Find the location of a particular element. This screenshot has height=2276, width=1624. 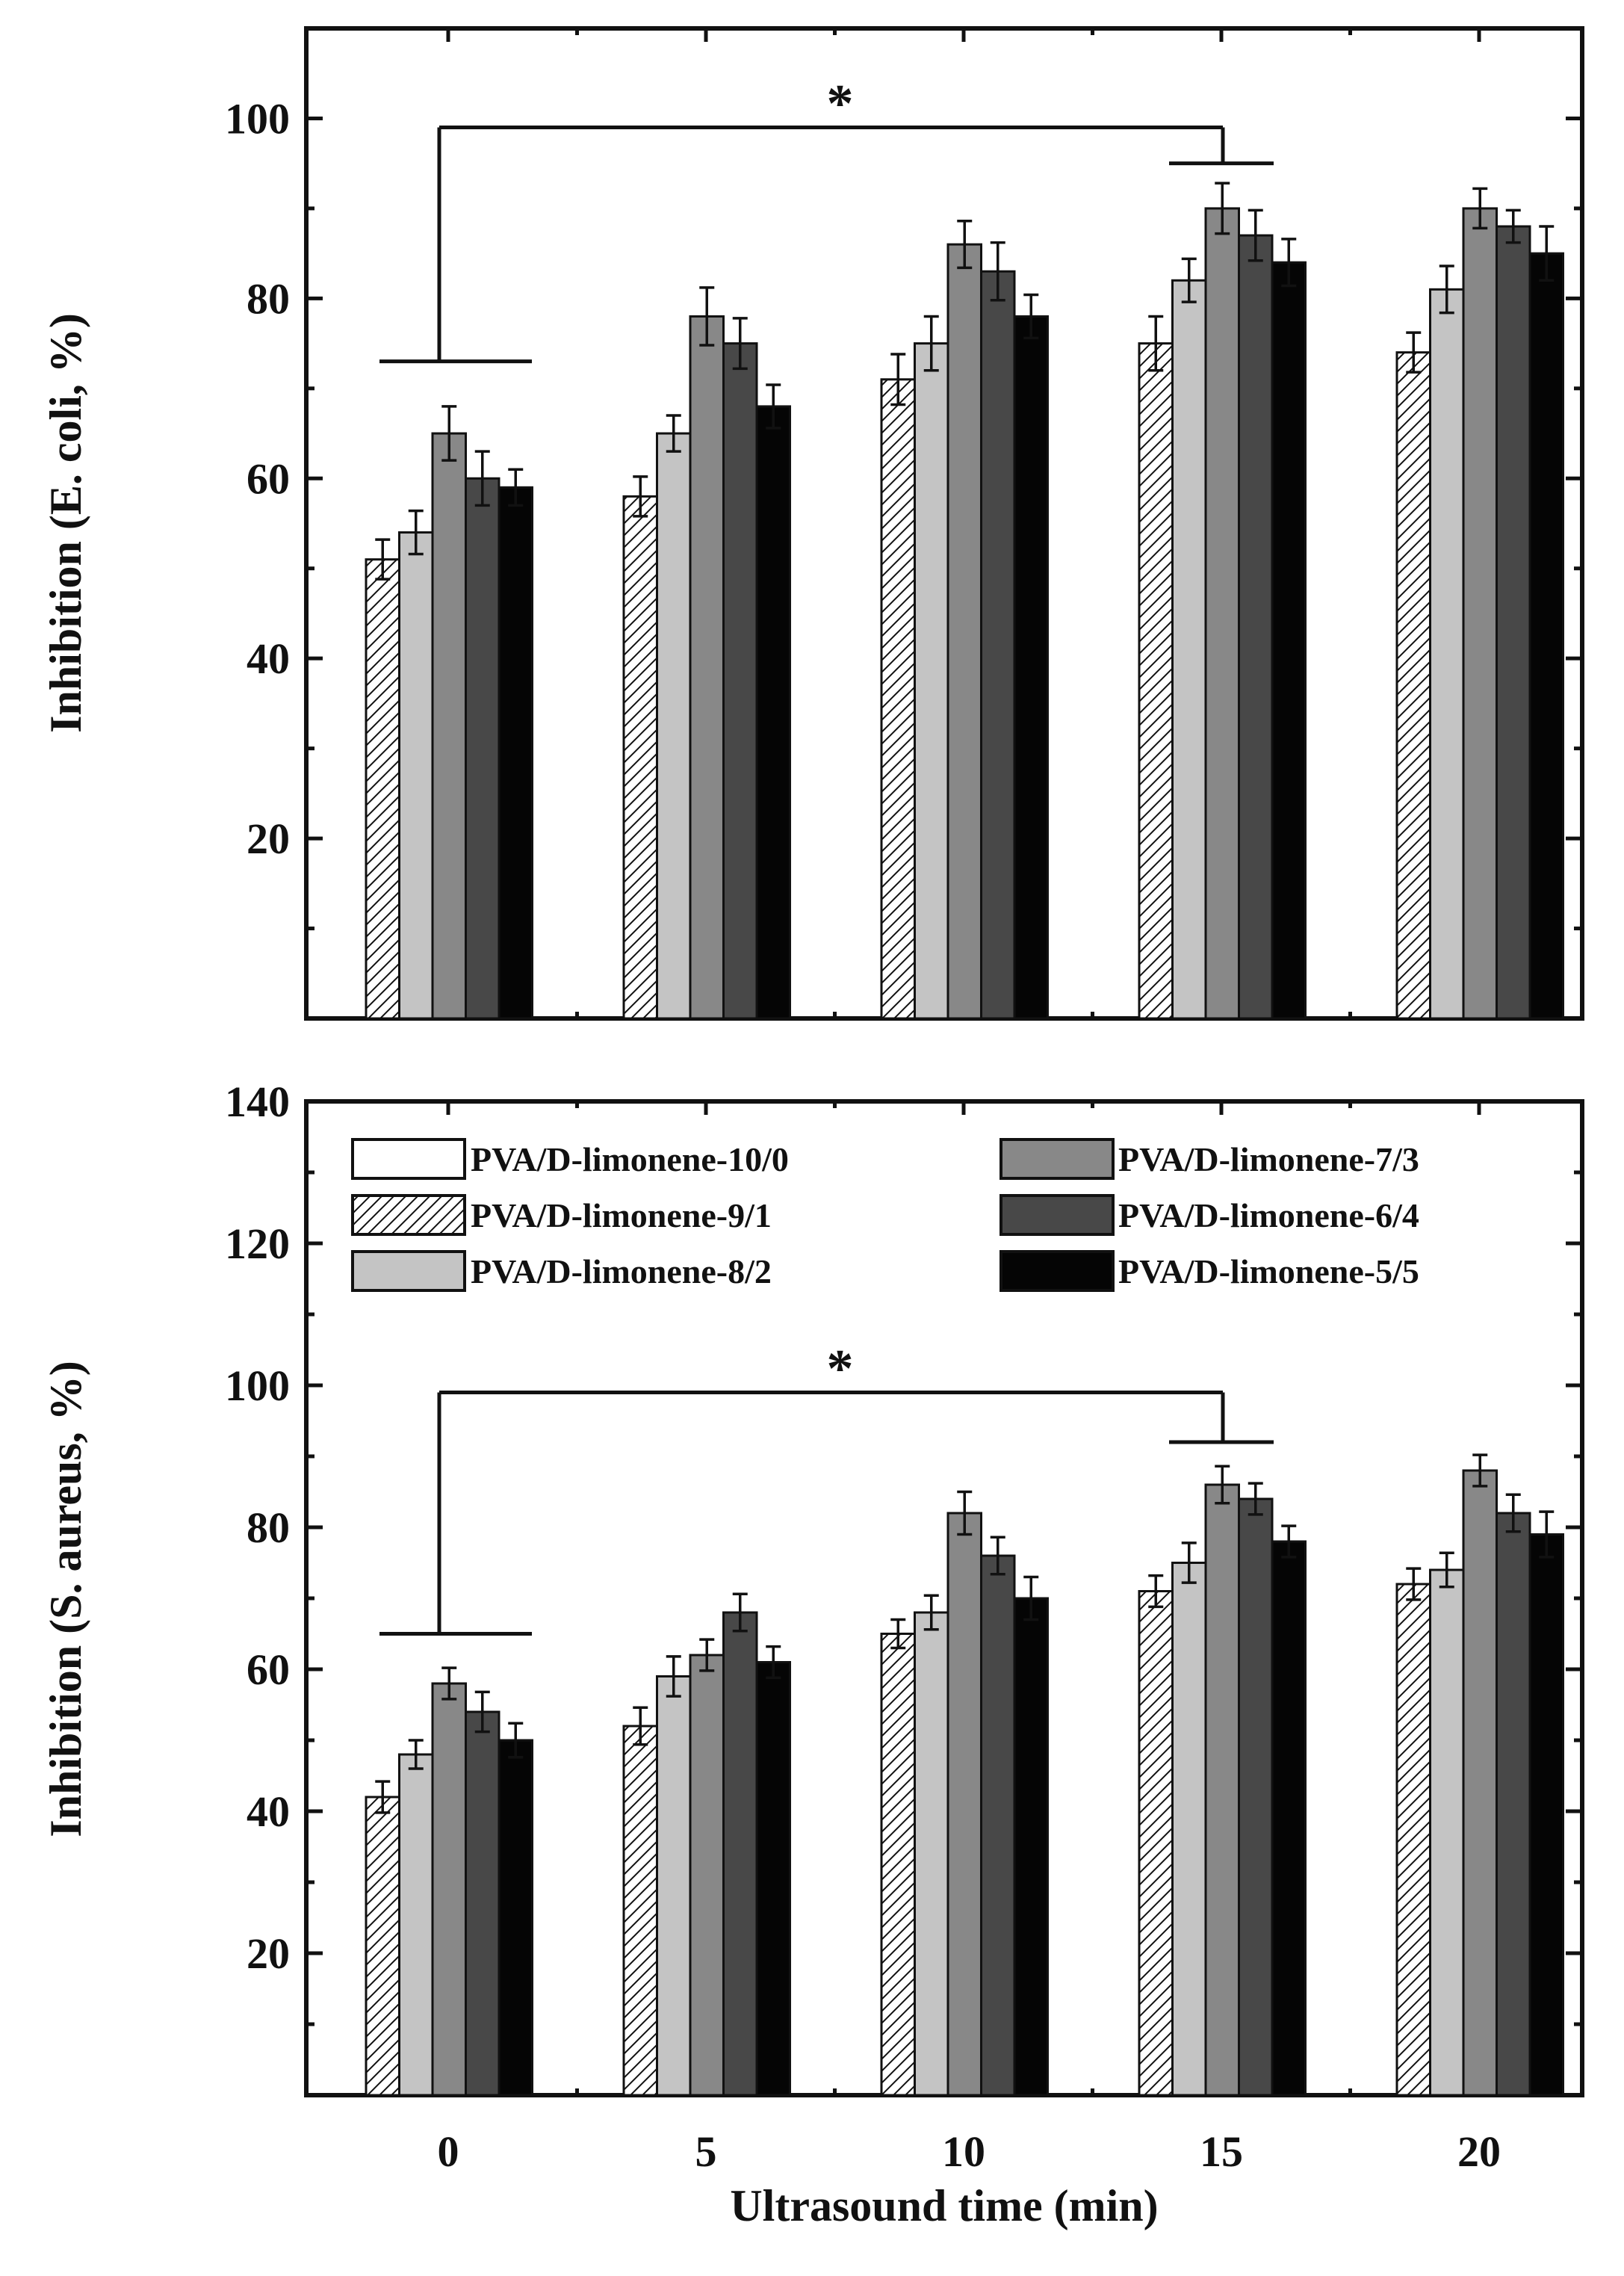

legend-label: PVA/D-limonene-10/0 is located at coordinates (630, 1159).